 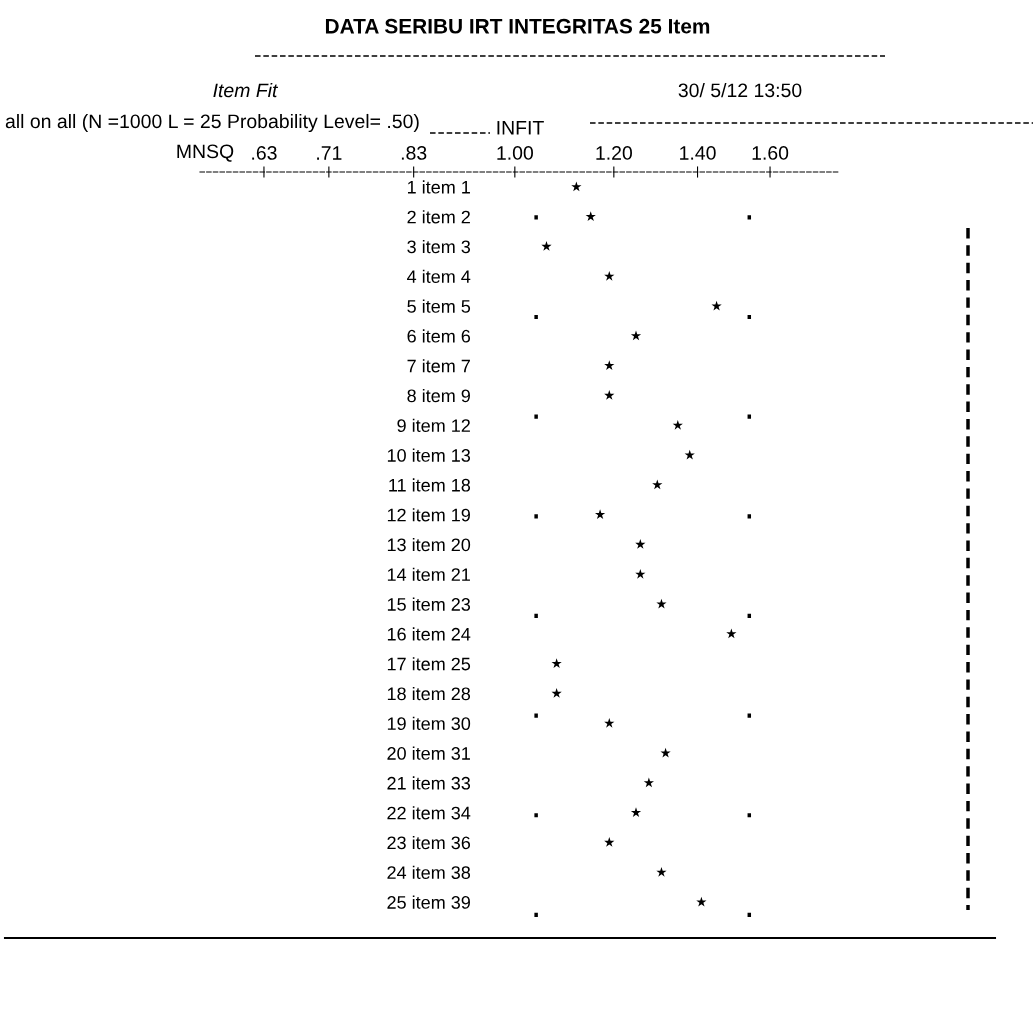 What do you see at coordinates (770, 153) in the screenshot?
I see `x-tick-label: 1.60` at bounding box center [770, 153].